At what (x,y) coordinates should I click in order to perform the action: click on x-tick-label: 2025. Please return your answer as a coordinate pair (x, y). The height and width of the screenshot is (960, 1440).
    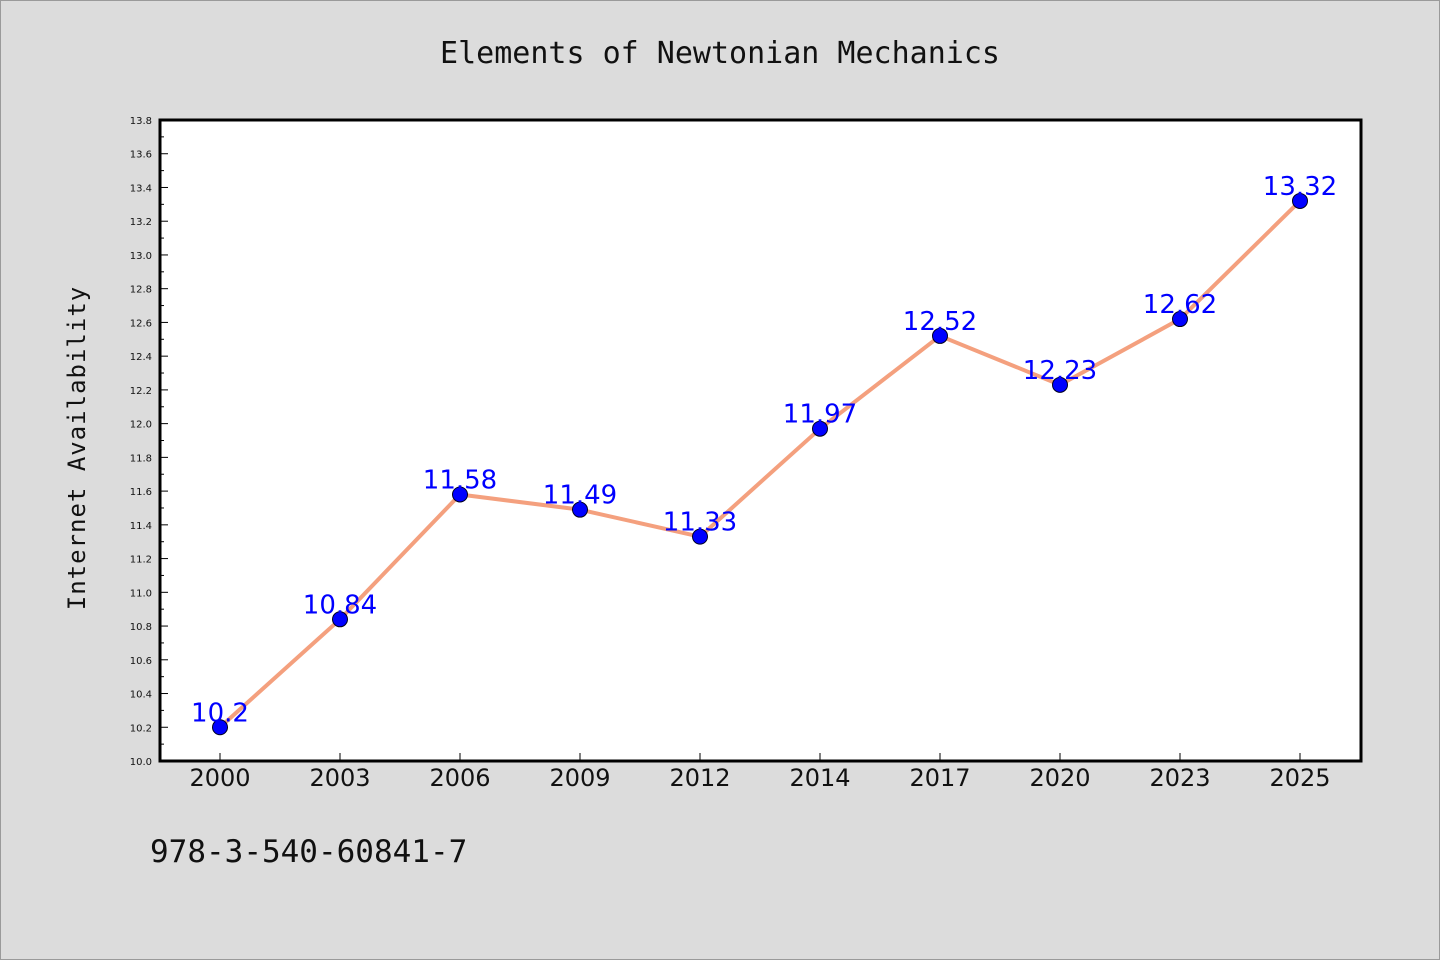
    Looking at the image, I should click on (1299, 778).